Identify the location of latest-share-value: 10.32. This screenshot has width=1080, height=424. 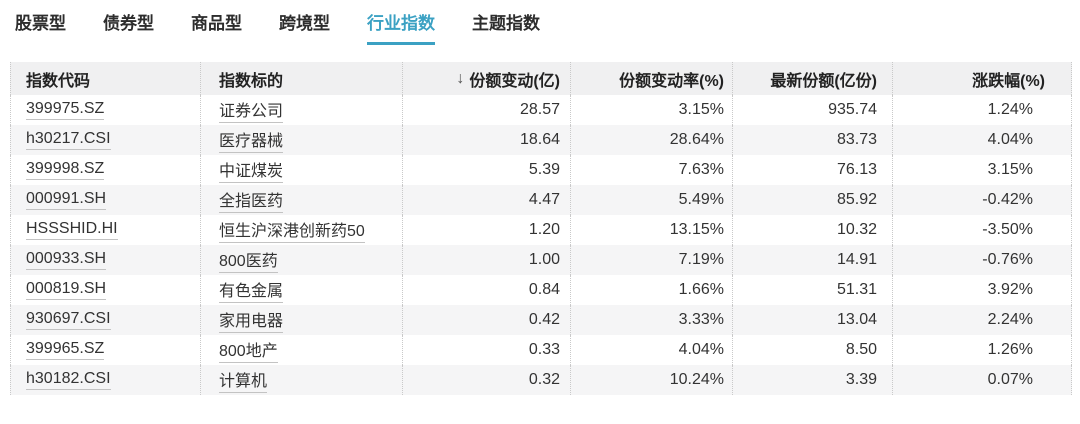
(812, 230).